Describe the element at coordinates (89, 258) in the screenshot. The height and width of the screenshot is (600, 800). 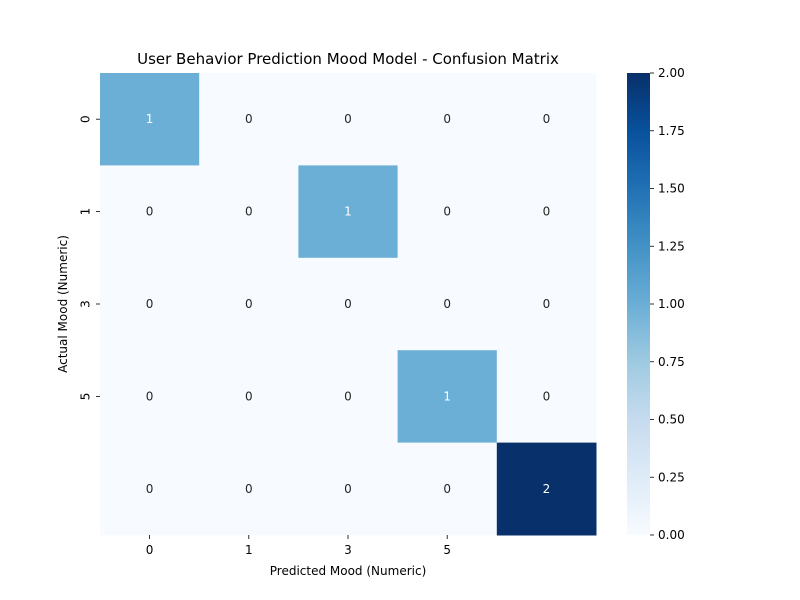
I see `y-axis: 0 1 3 5` at that location.